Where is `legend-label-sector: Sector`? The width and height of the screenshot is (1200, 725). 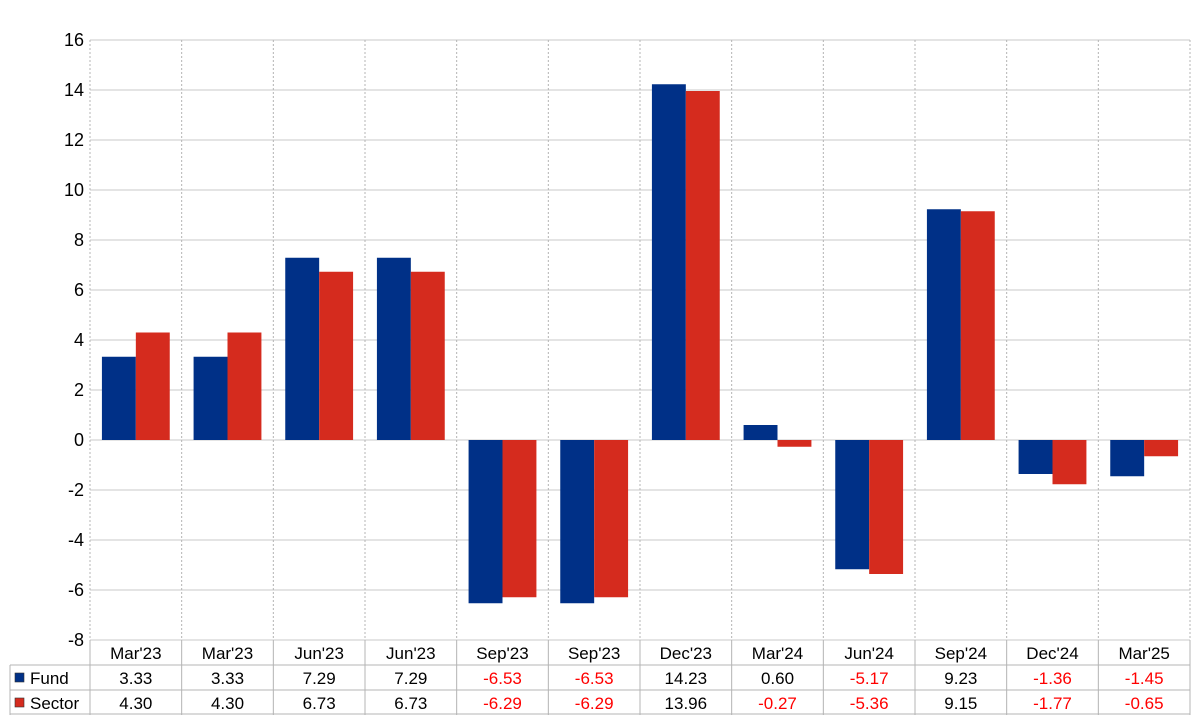
legend-label-sector: Sector is located at coordinates (54, 703).